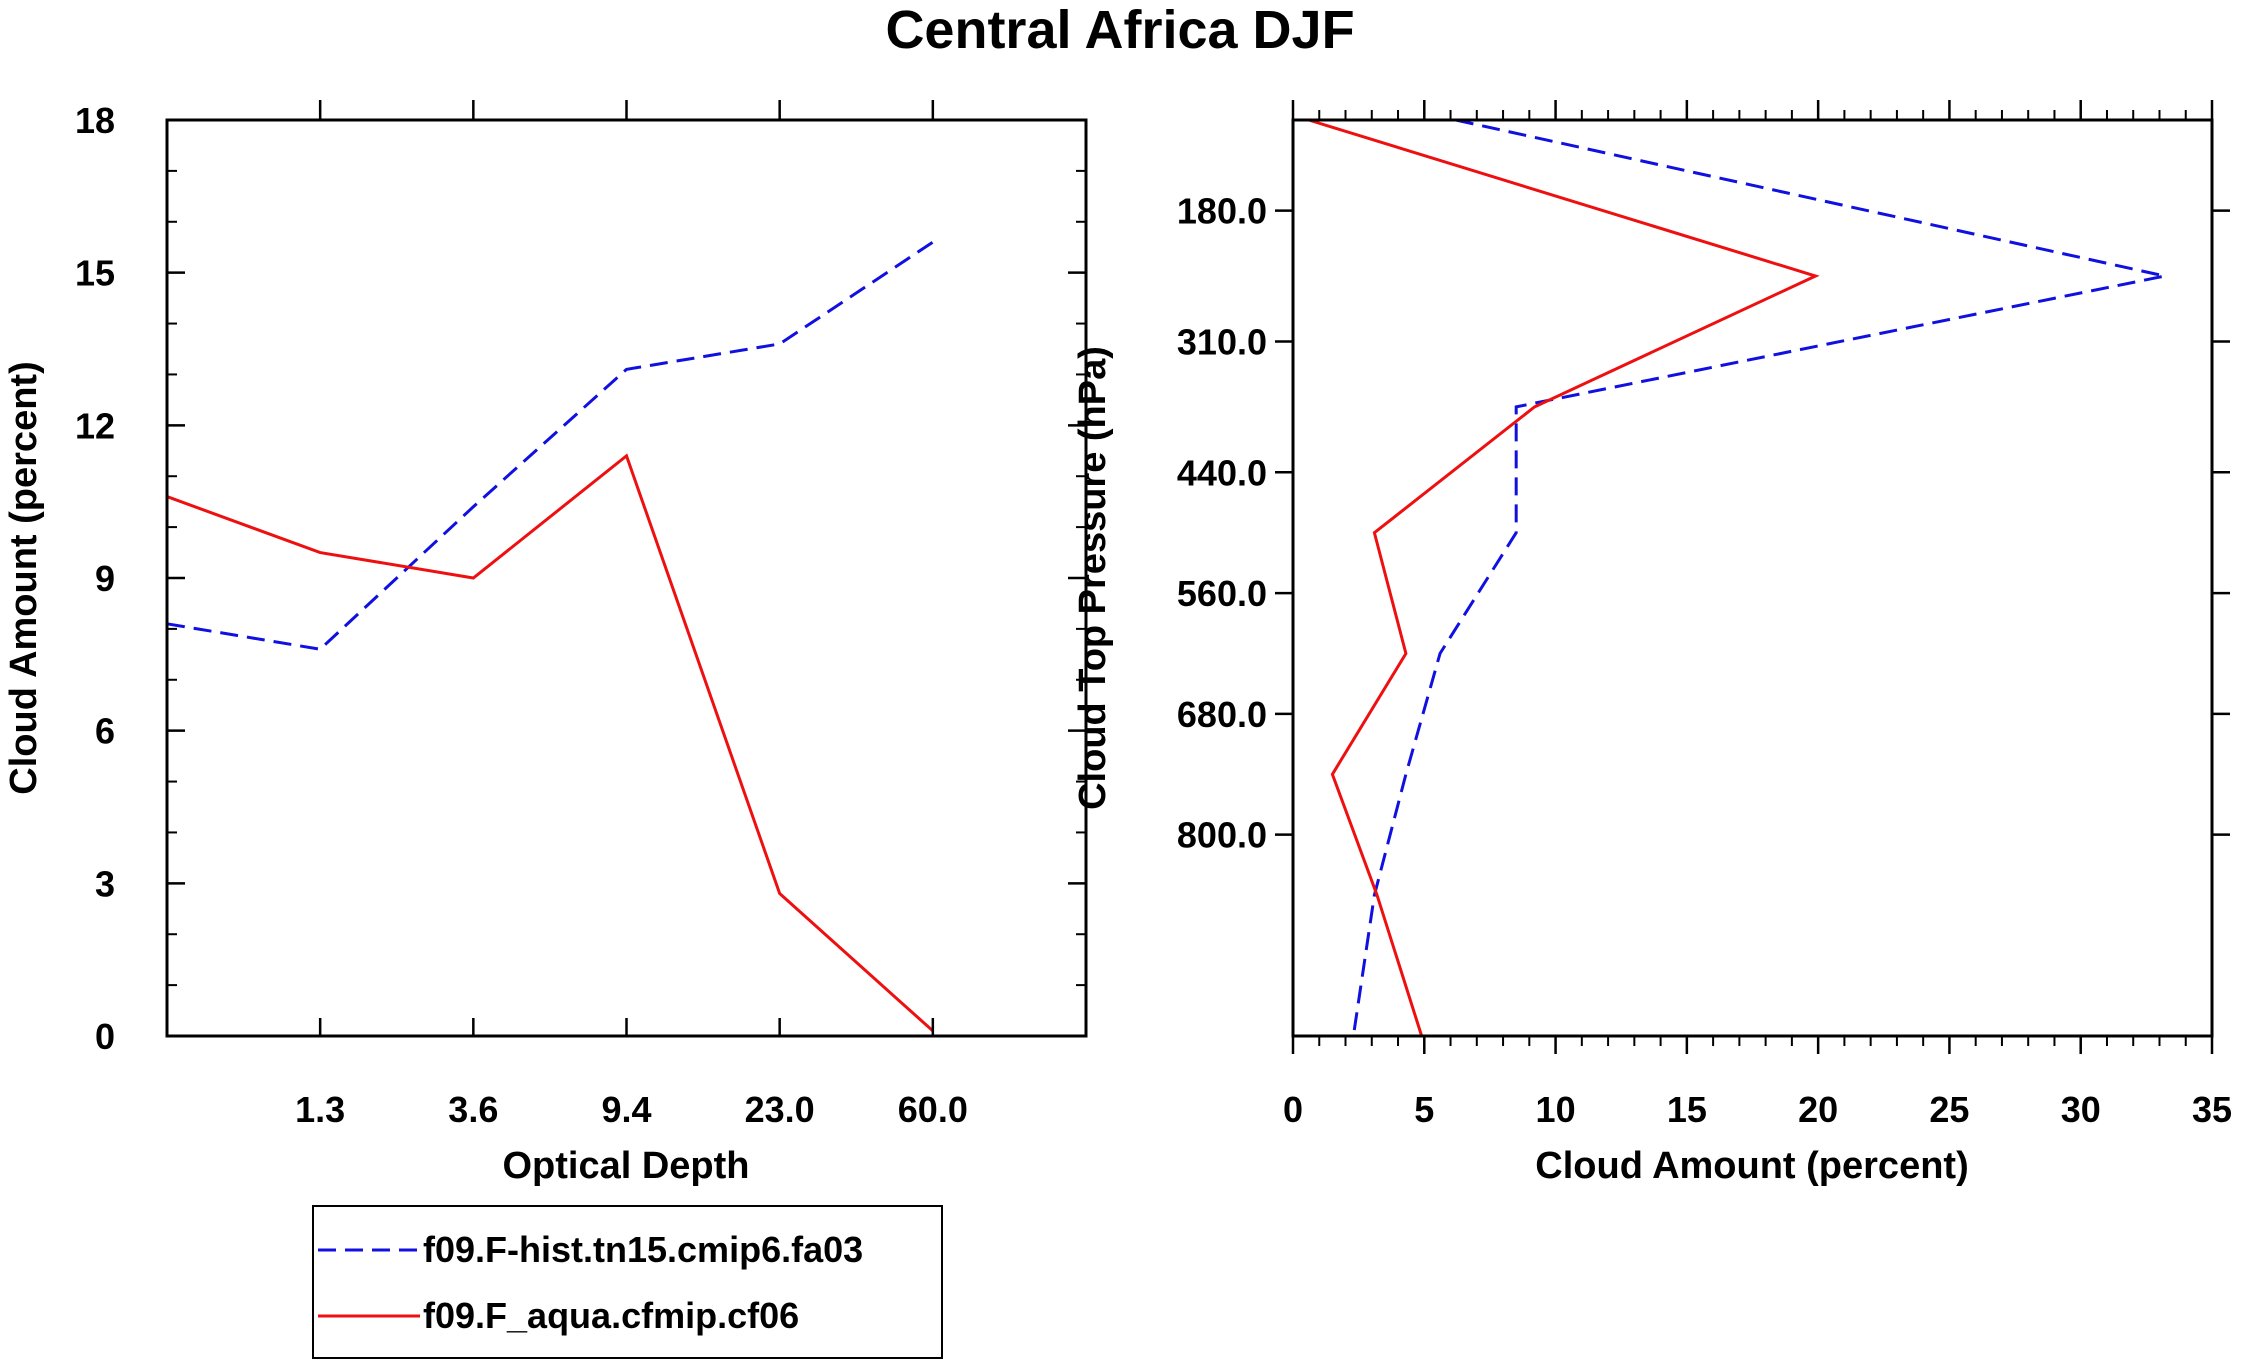  Describe the element at coordinates (1222, 341) in the screenshot. I see `right-ytick-label: 310.0` at that location.